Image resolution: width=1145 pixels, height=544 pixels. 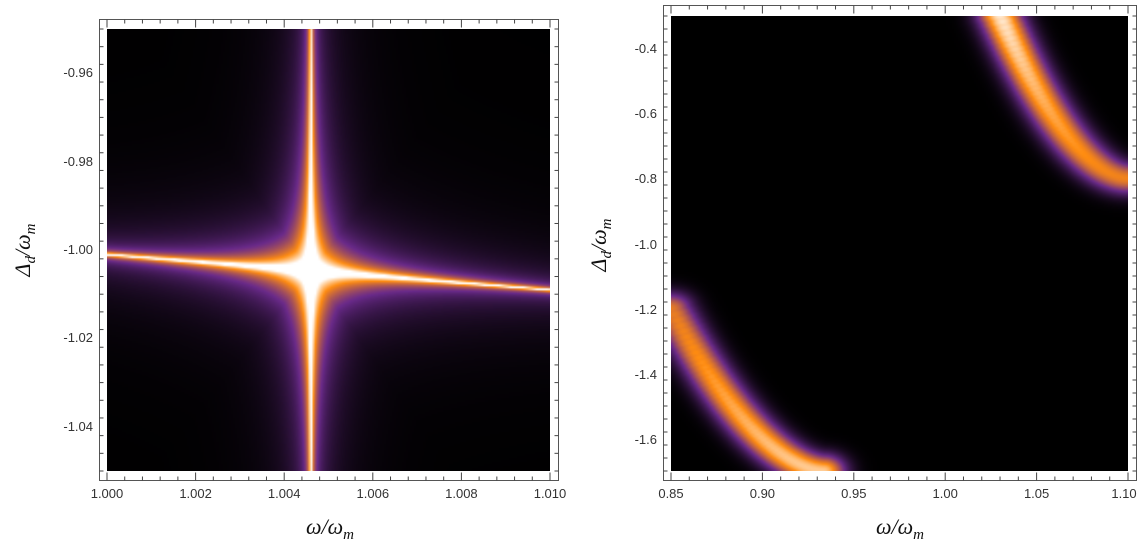 I want to click on left-x-axis-label: ω/ωm, so click(x=330, y=528).